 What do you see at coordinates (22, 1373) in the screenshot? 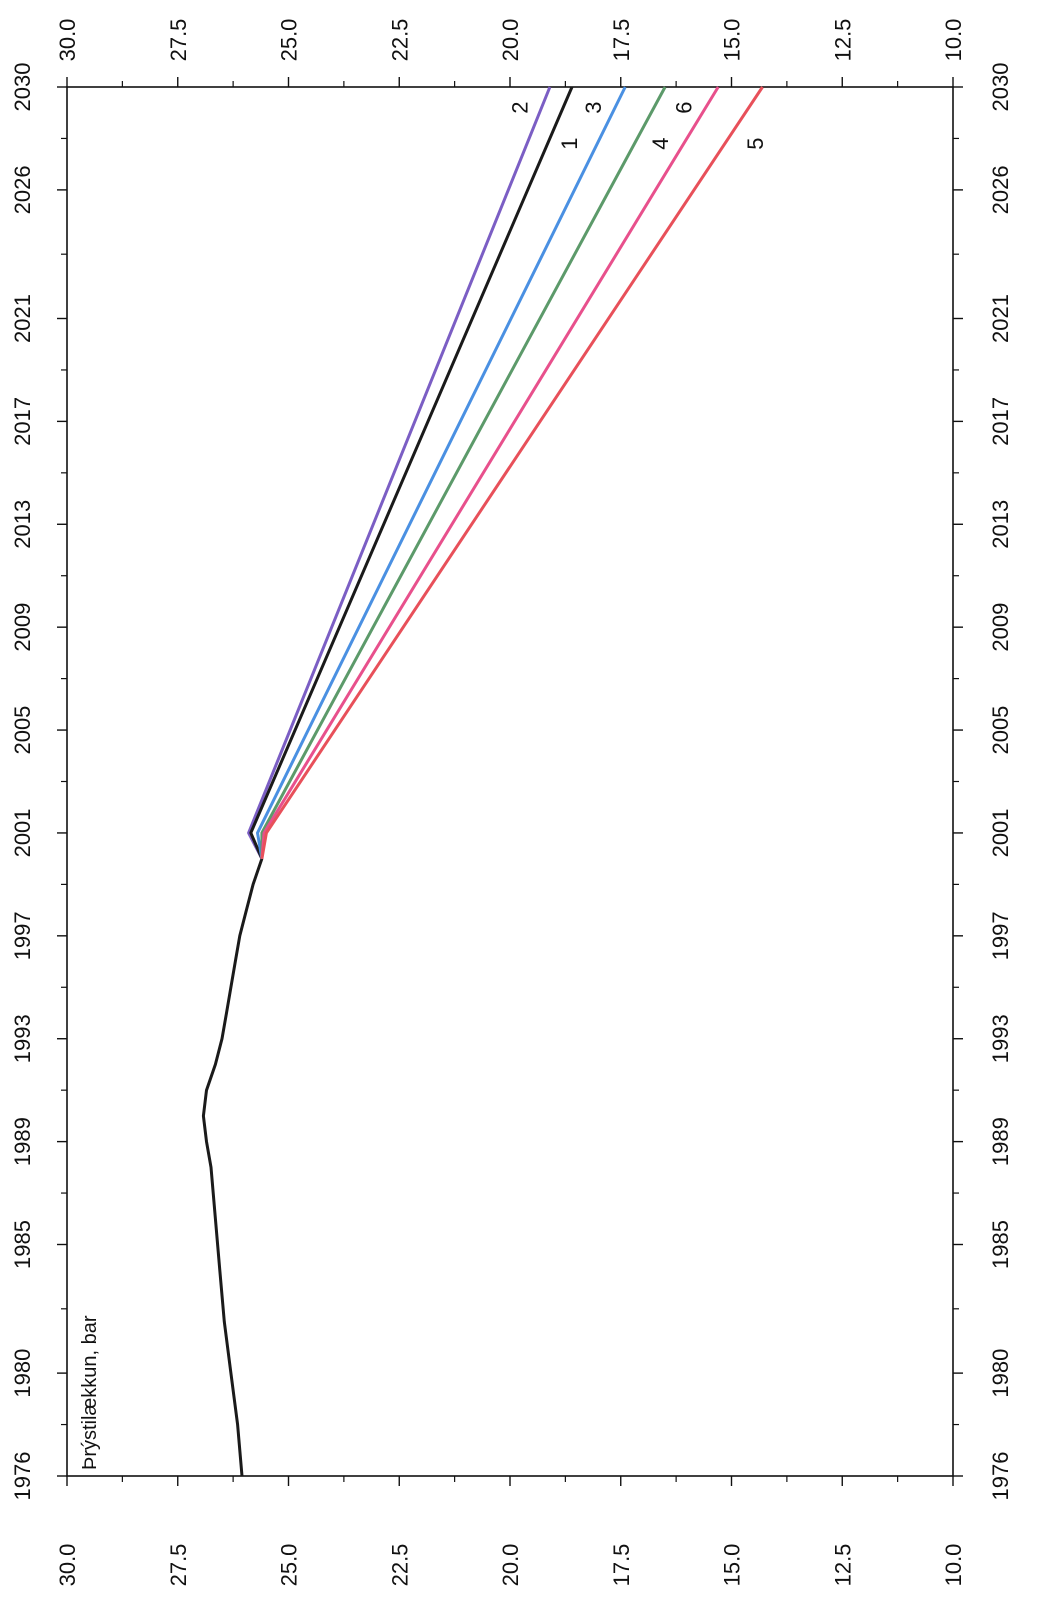
I see `left-x-tick-label-1: 1980` at bounding box center [22, 1373].